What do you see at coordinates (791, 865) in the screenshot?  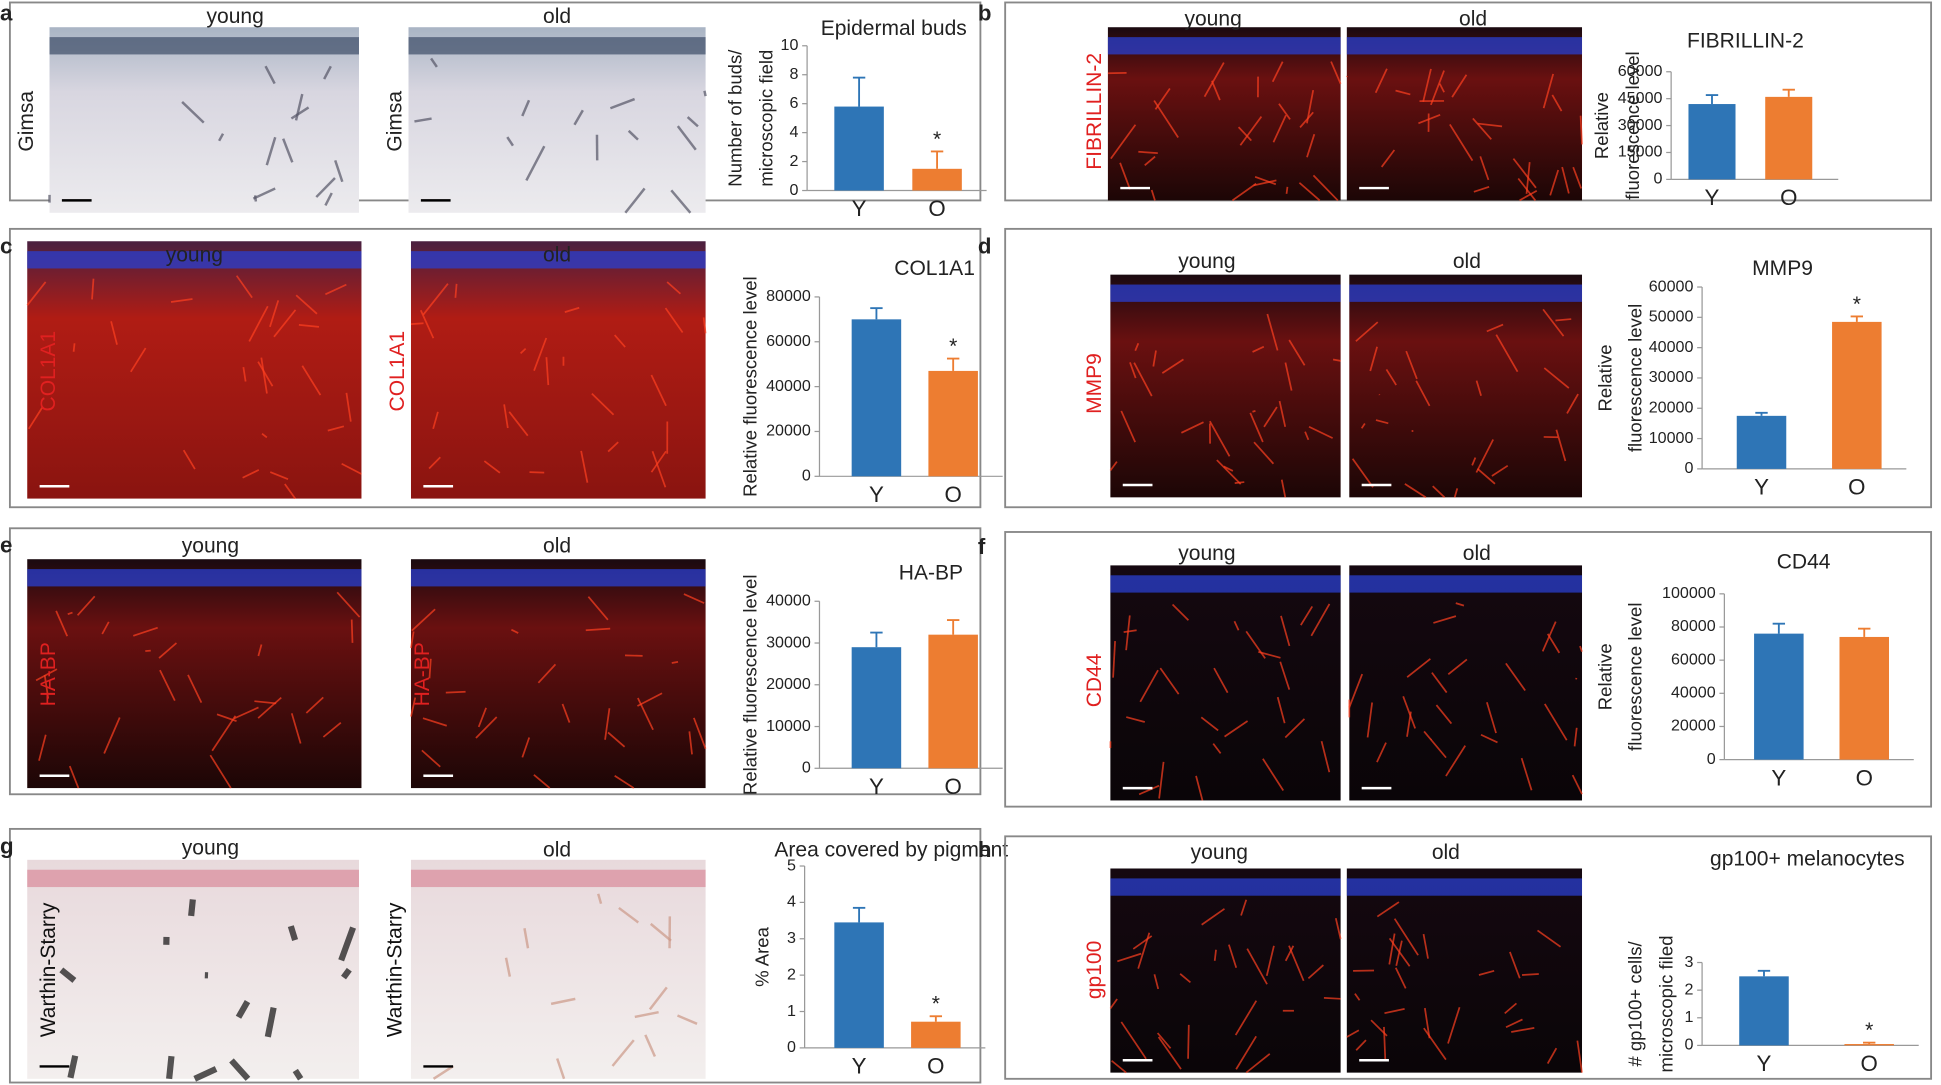 I see `y-tick-label: 5` at bounding box center [791, 865].